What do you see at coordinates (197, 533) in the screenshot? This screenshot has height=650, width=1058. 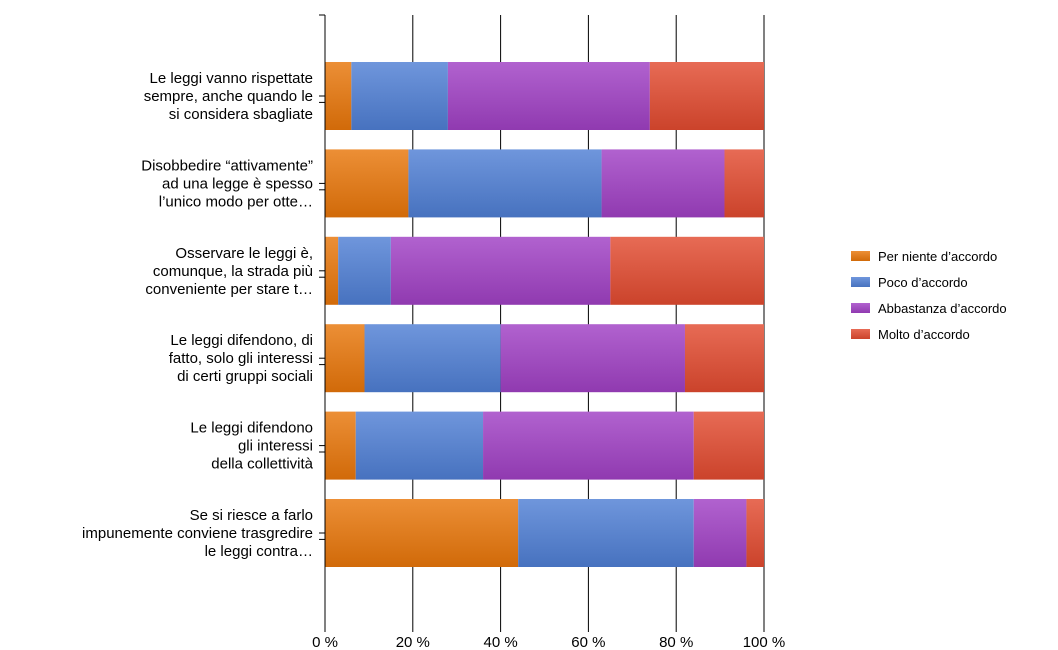 I see `category-label: impunemente conviene trasgredire` at bounding box center [197, 533].